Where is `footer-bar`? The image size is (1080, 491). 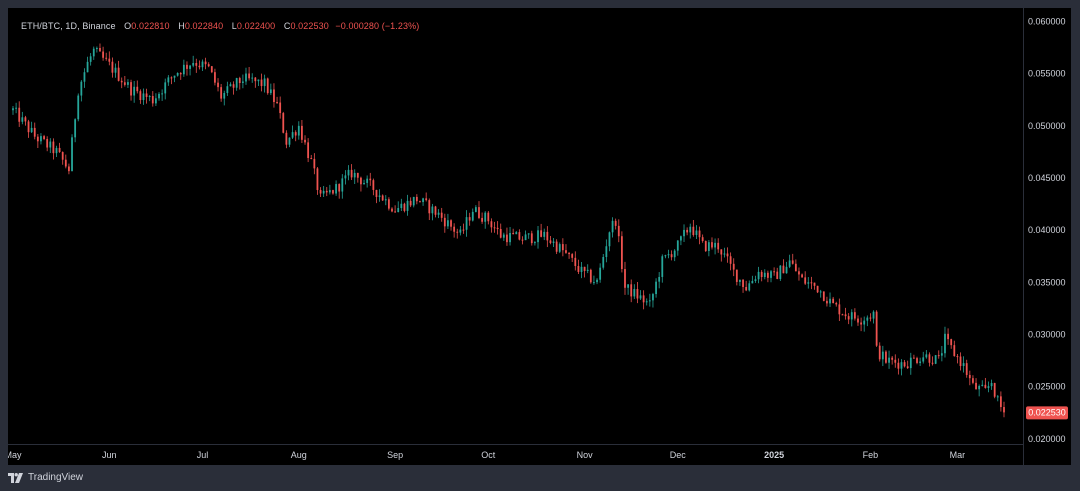
footer-bar is located at coordinates (540, 478).